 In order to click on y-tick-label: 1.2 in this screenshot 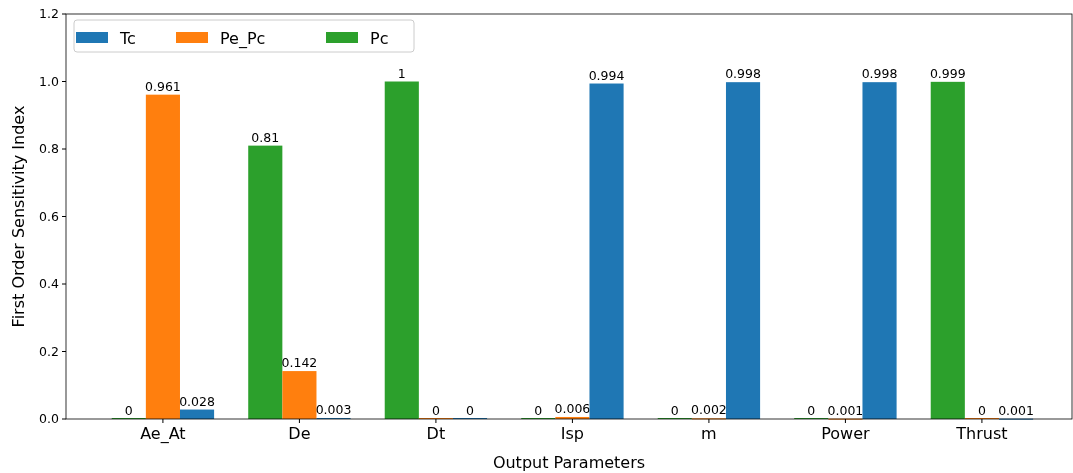, I will do `click(49, 14)`.